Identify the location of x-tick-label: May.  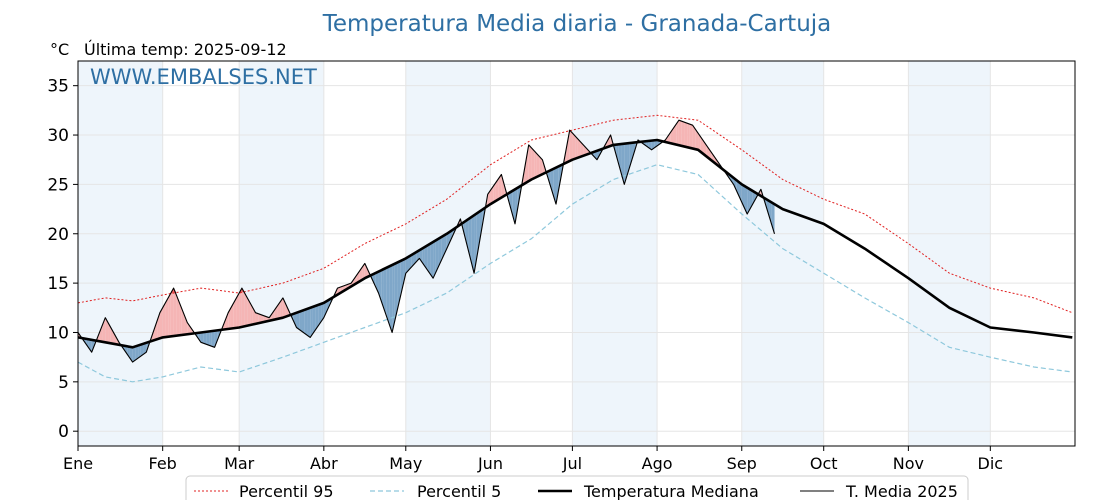
(405, 463).